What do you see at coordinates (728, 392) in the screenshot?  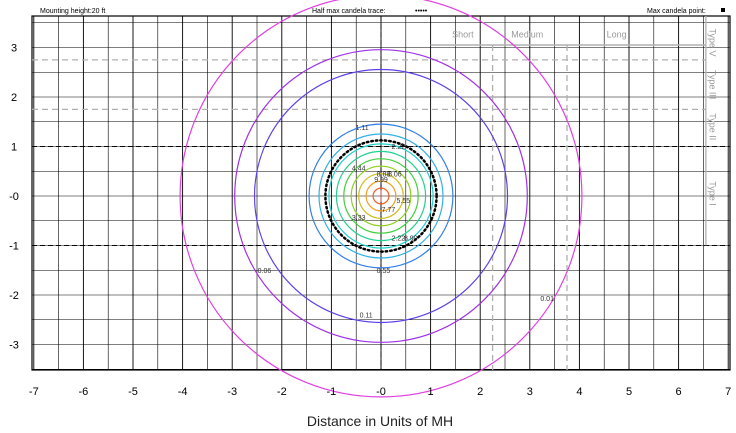 I see `x-tick-label: 7` at bounding box center [728, 392].